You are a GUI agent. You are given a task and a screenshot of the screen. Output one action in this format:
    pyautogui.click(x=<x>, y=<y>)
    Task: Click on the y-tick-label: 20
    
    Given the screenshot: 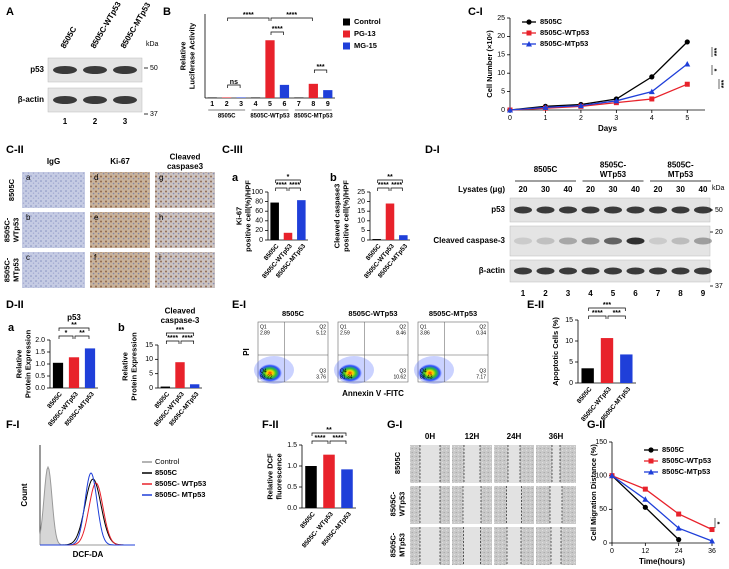 What is the action you would take?
    pyautogui.click(x=501, y=36)
    